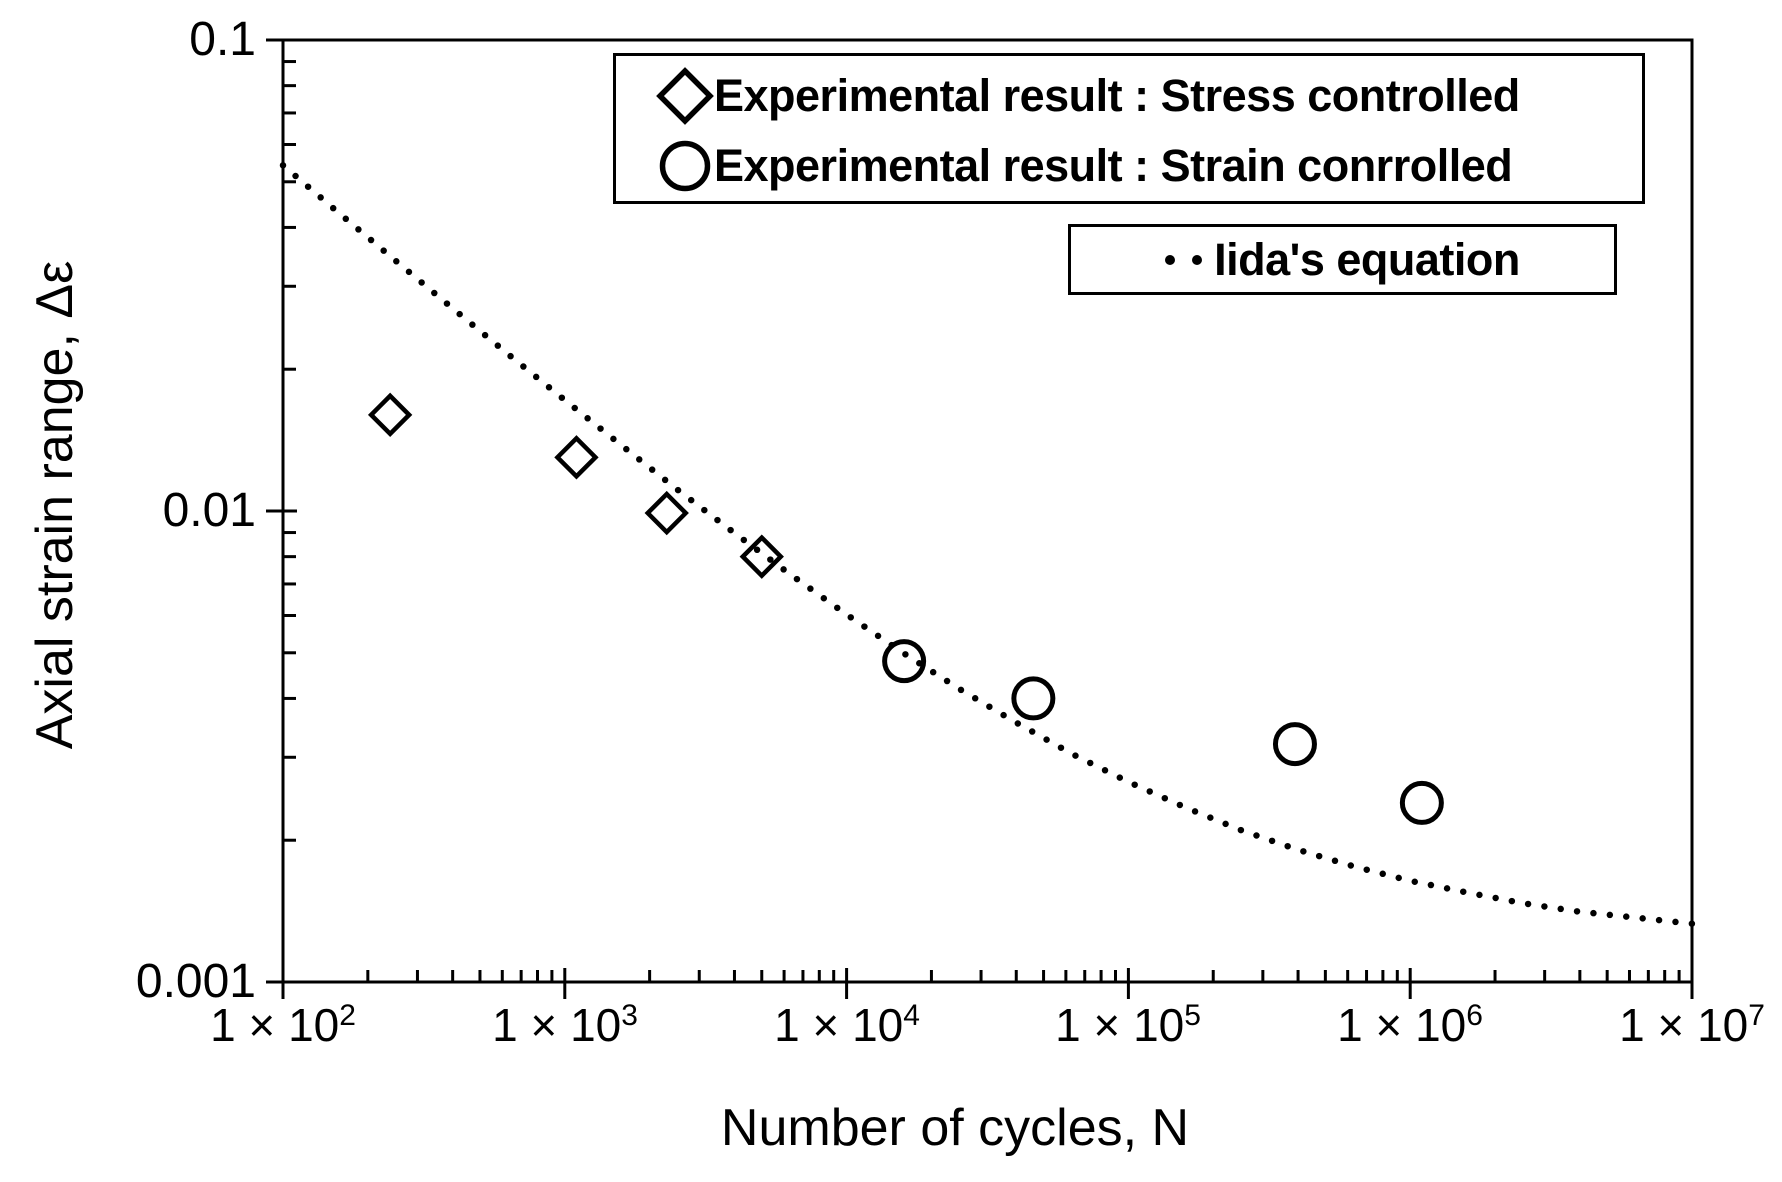  Describe the element at coordinates (847, 1025) in the screenshot. I see `x-tick-label: 1 × 104` at that location.